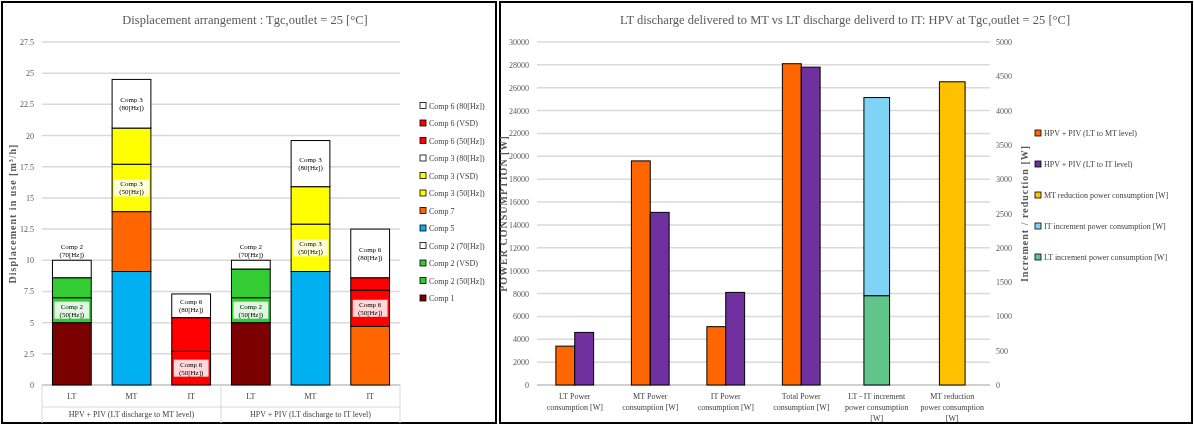 Image resolution: width=1194 pixels, height=425 pixels. I want to click on y-tick-label: 17.5, so click(27, 167).